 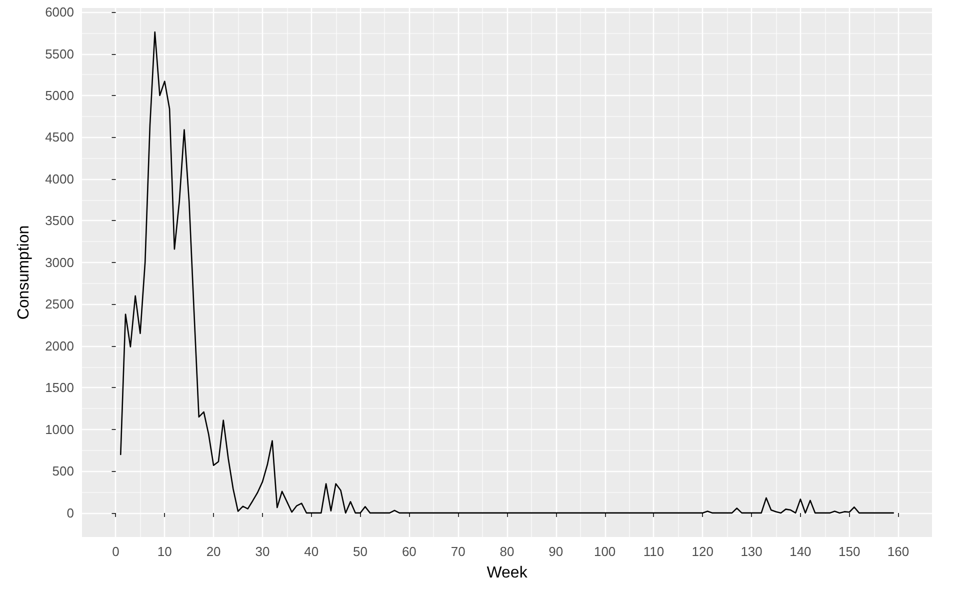 I want to click on x-tick-label: 120, so click(x=703, y=551).